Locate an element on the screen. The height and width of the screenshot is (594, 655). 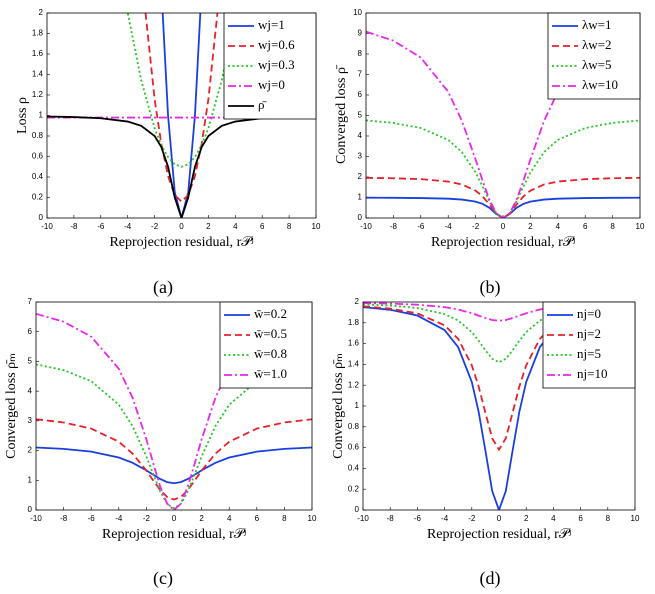
legend: w̄=0.2 w̄=0.5 w̄=0.8 w̄=1.0 is located at coordinates (266, 345).